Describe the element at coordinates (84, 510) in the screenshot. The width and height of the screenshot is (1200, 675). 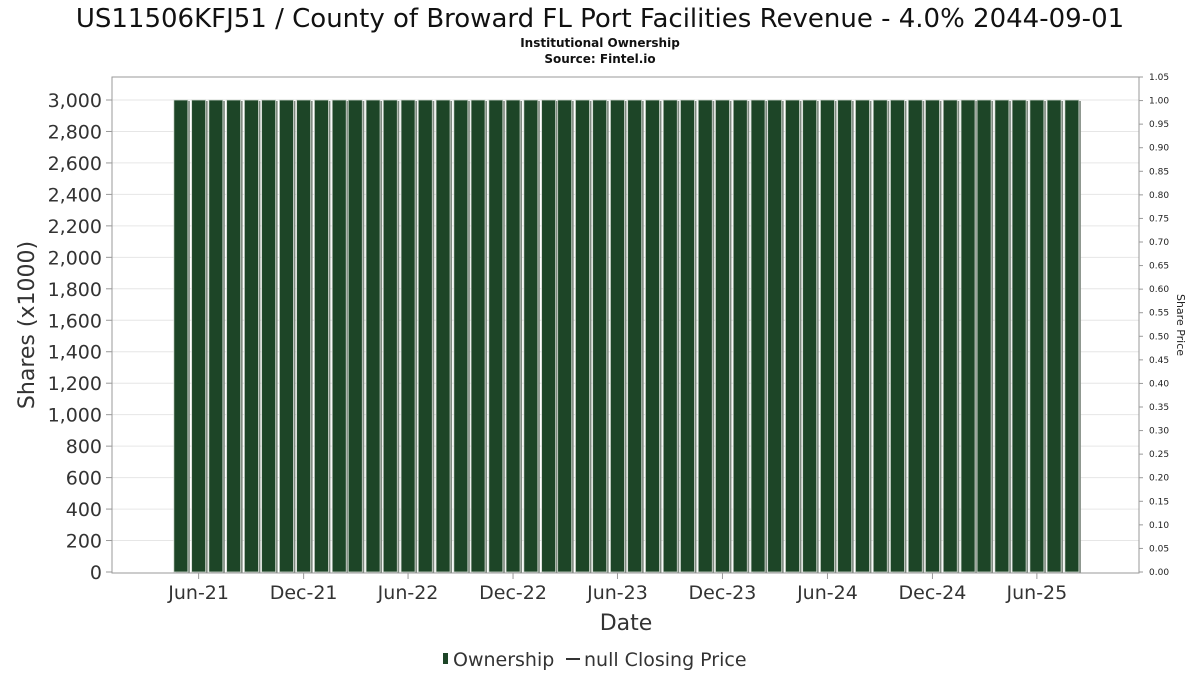
I see `y-tick-label: 400` at that location.